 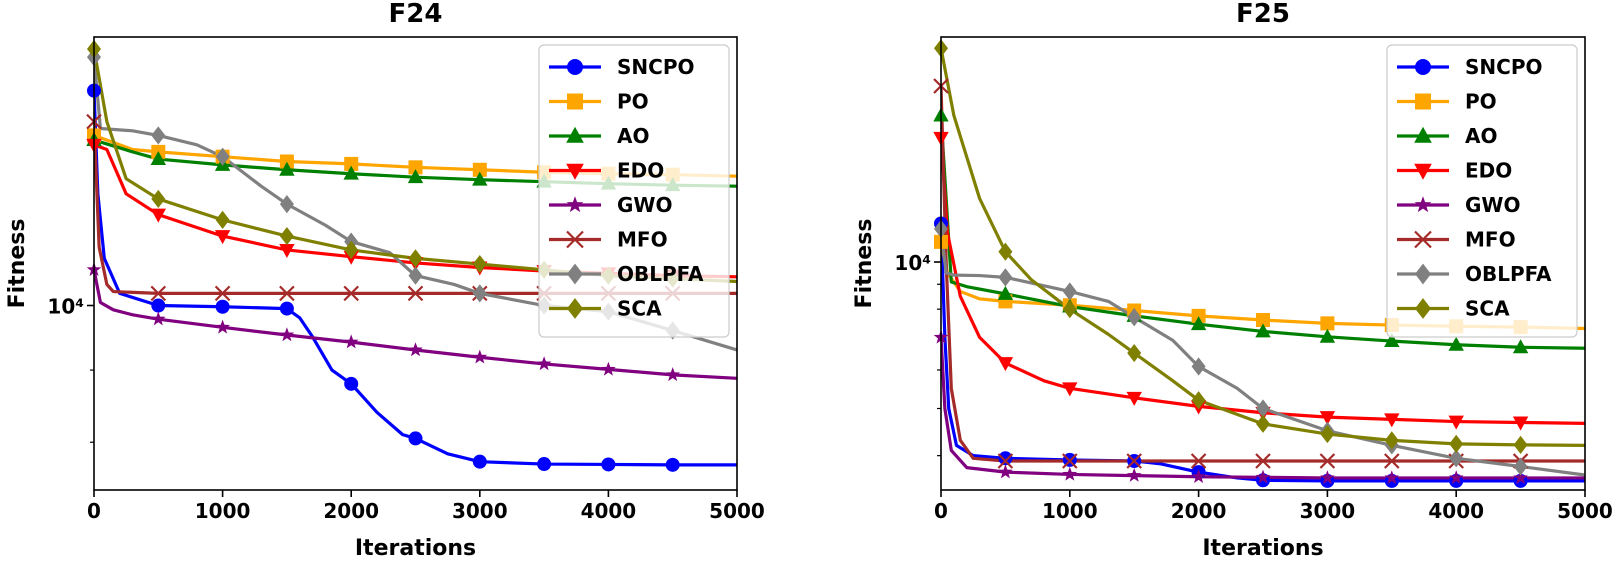 I want to click on series-line-gwo, so click(x=415, y=324).